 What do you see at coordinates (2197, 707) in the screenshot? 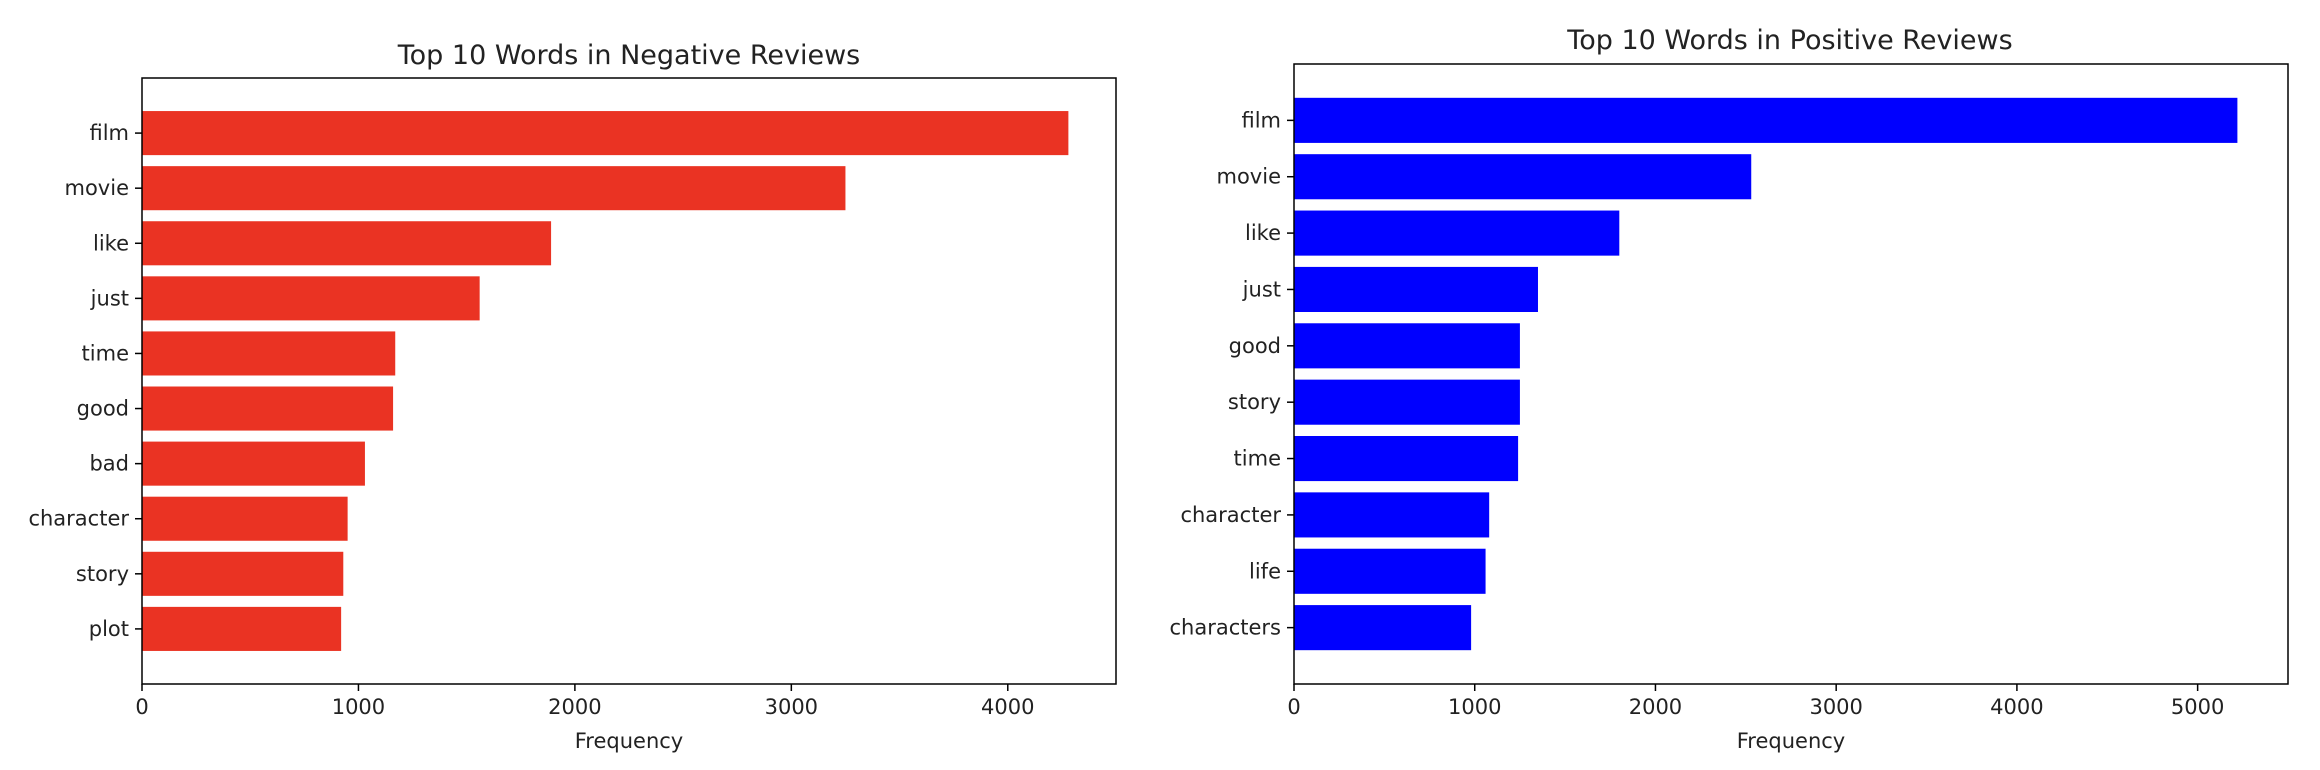
I see `x-tick-label: 5000` at bounding box center [2197, 707].